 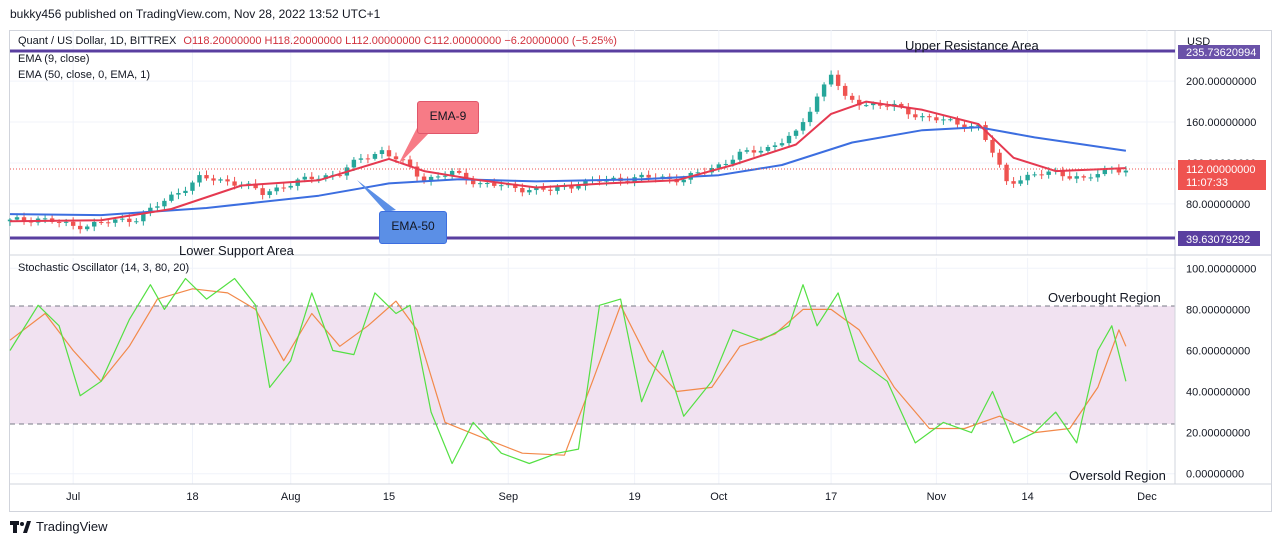 What do you see at coordinates (104, 268) in the screenshot?
I see `stoch-legend: Stochastic Oscillator (14, 3, 80, 20)` at bounding box center [104, 268].